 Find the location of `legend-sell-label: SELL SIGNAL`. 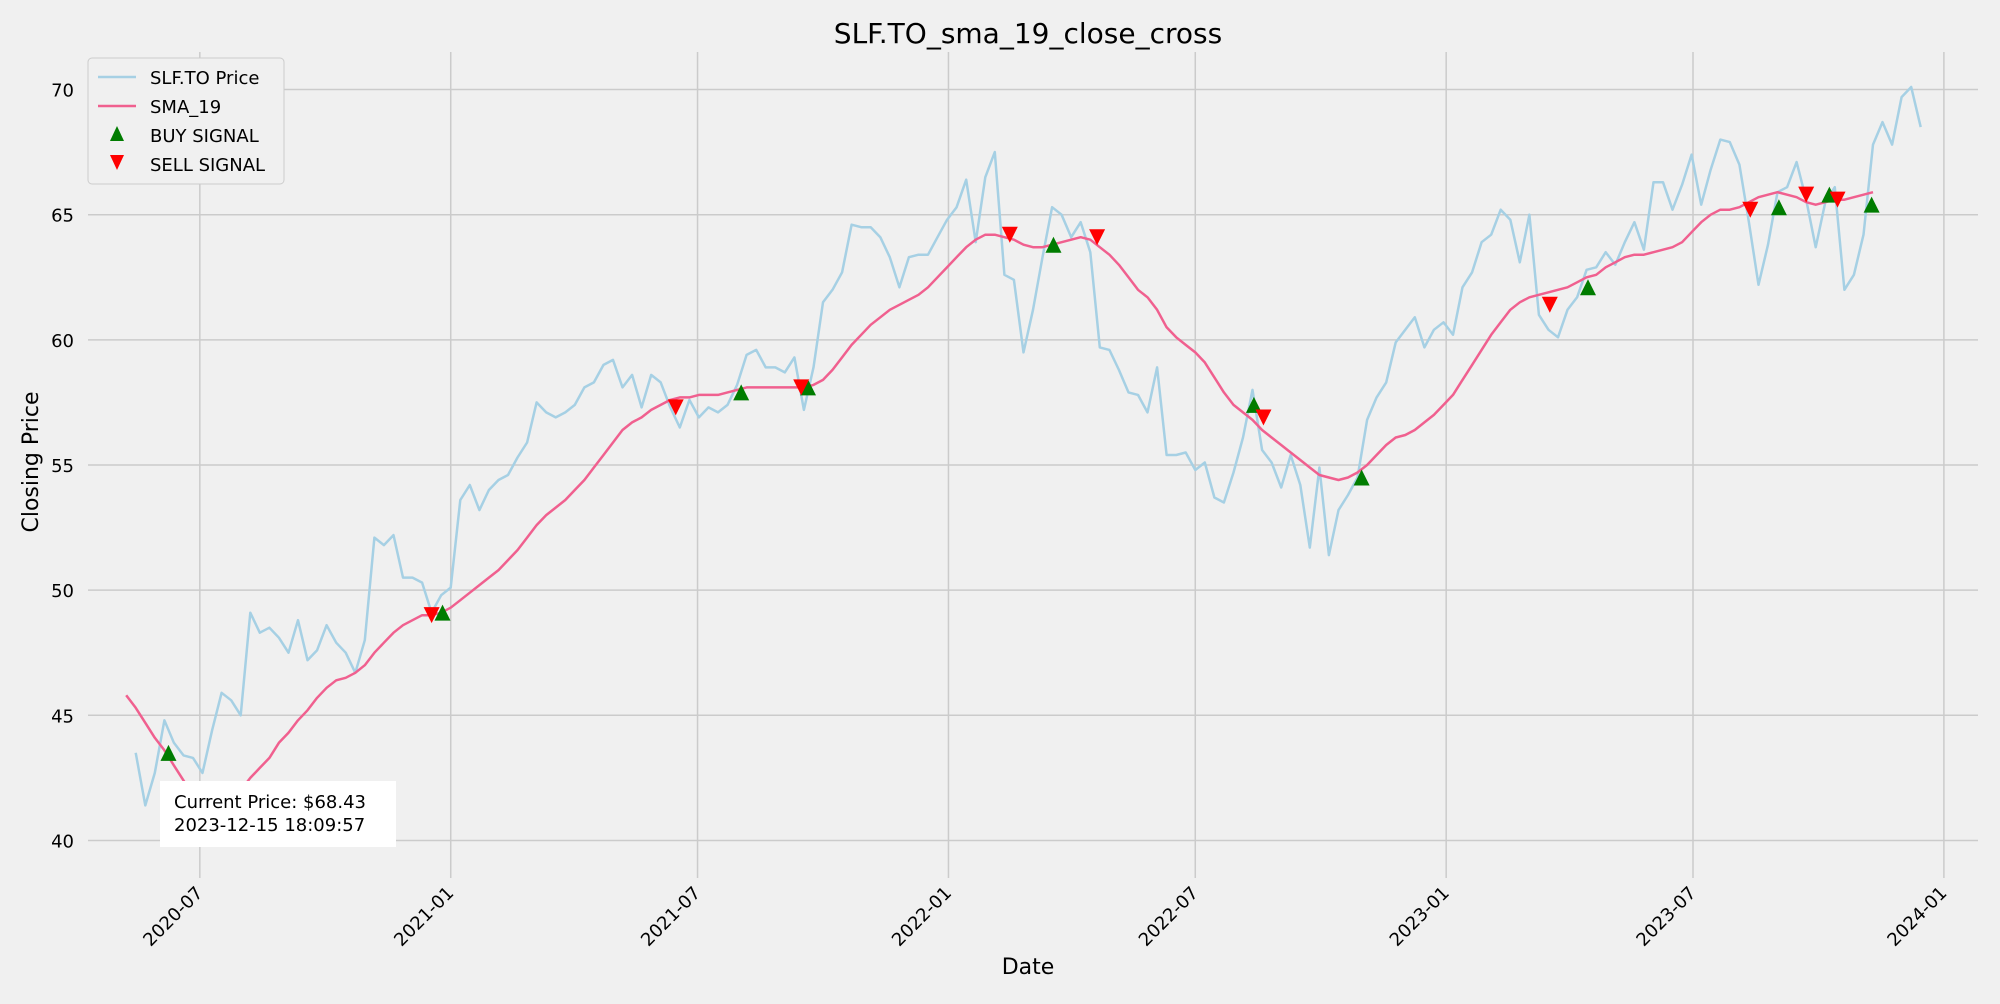

legend-sell-label: SELL SIGNAL is located at coordinates (207, 165).